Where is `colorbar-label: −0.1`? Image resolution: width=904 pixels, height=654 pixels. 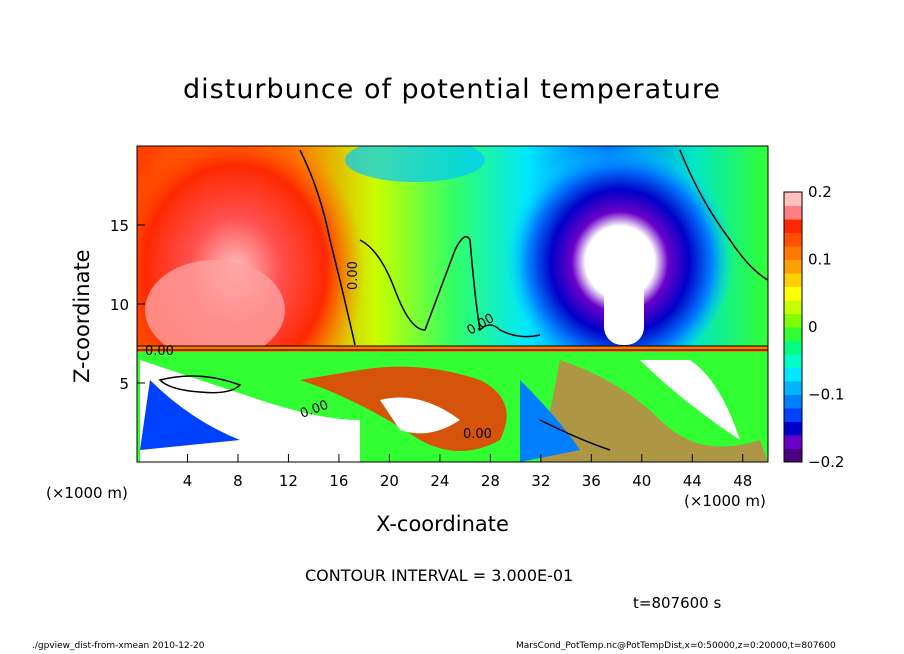 colorbar-label: −0.1 is located at coordinates (826, 395).